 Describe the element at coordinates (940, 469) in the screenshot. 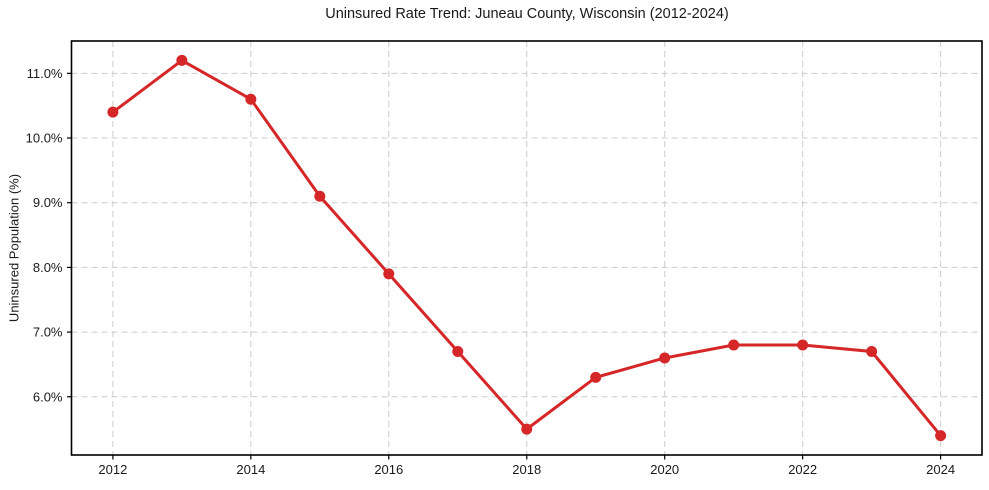

I see `x-tick-label: 2024` at that location.